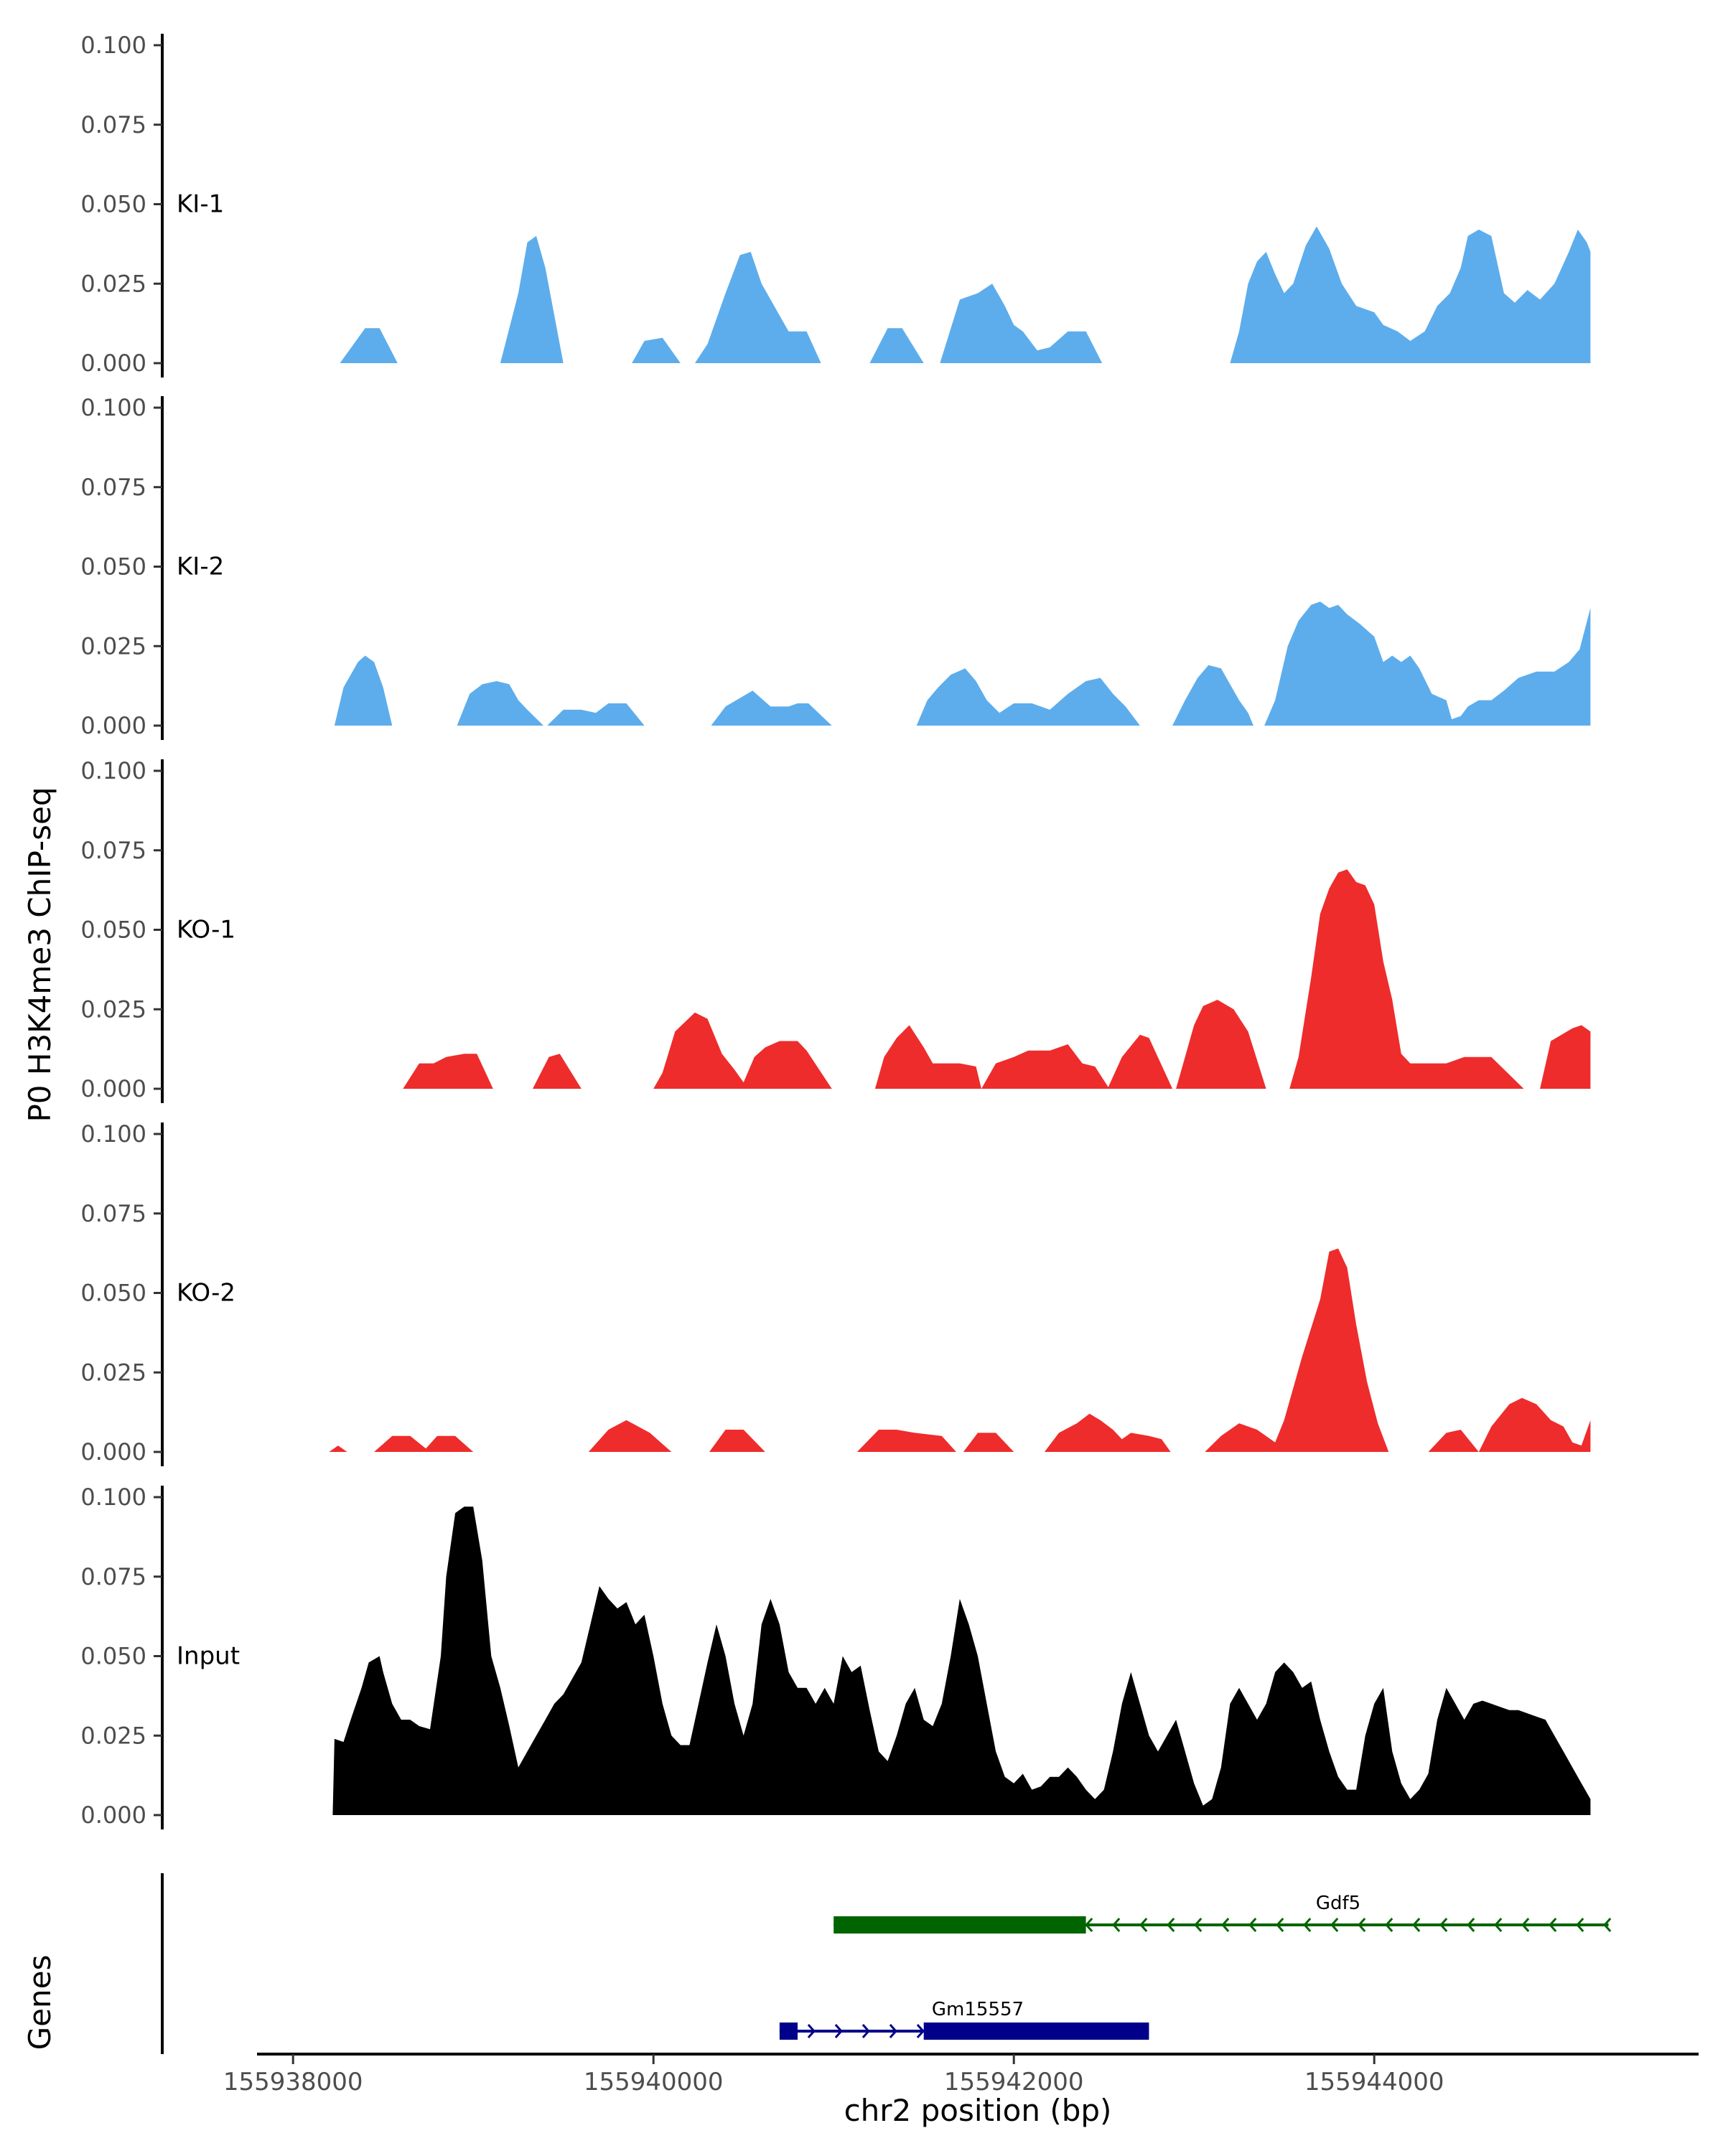 The height and width of the screenshot is (2156, 1723). I want to click on x-tick-label: 155940000, so click(654, 2082).